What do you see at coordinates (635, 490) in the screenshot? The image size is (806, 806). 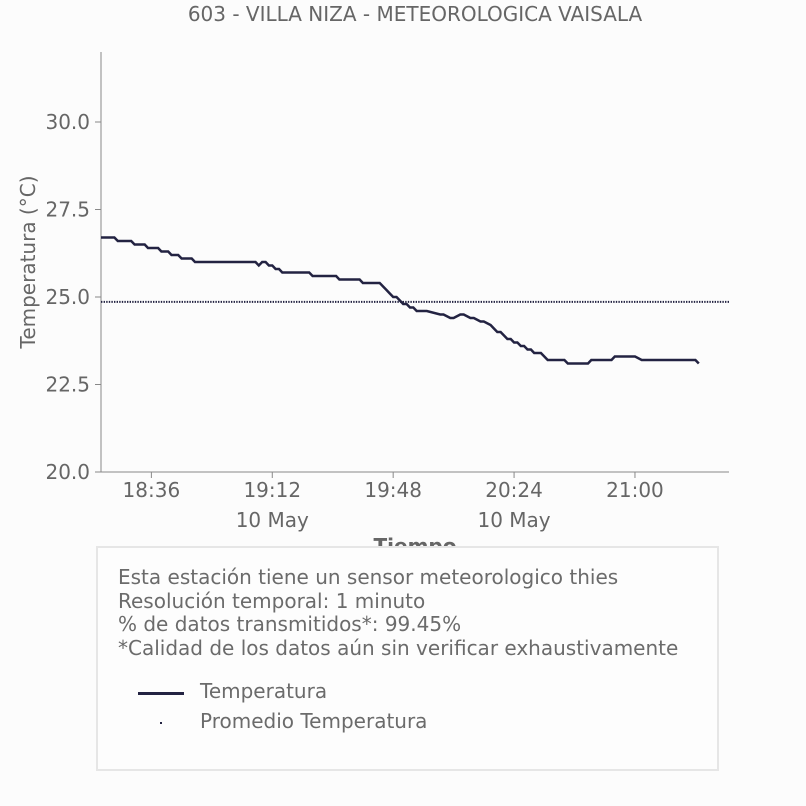 I see `x-tick-label: 21:00` at bounding box center [635, 490].